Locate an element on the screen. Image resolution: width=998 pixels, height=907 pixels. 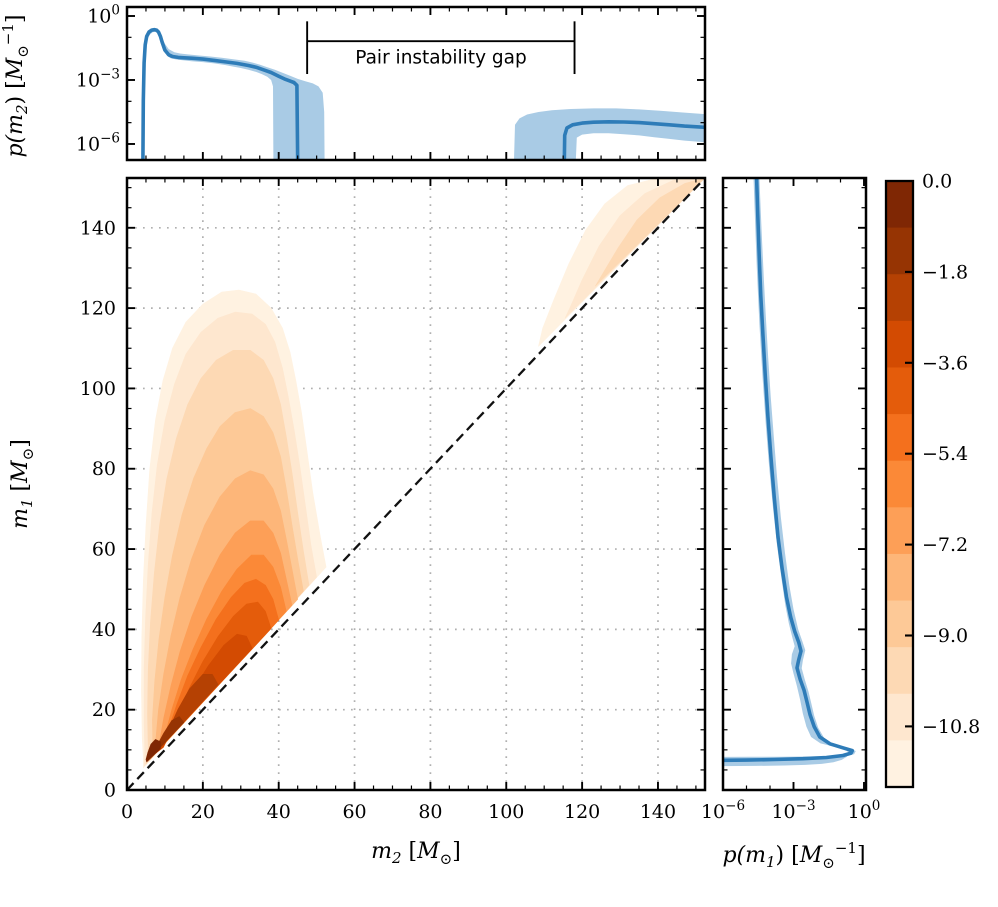
p-m2-tick-label: 10⁻³ is located at coordinates (98, 78).